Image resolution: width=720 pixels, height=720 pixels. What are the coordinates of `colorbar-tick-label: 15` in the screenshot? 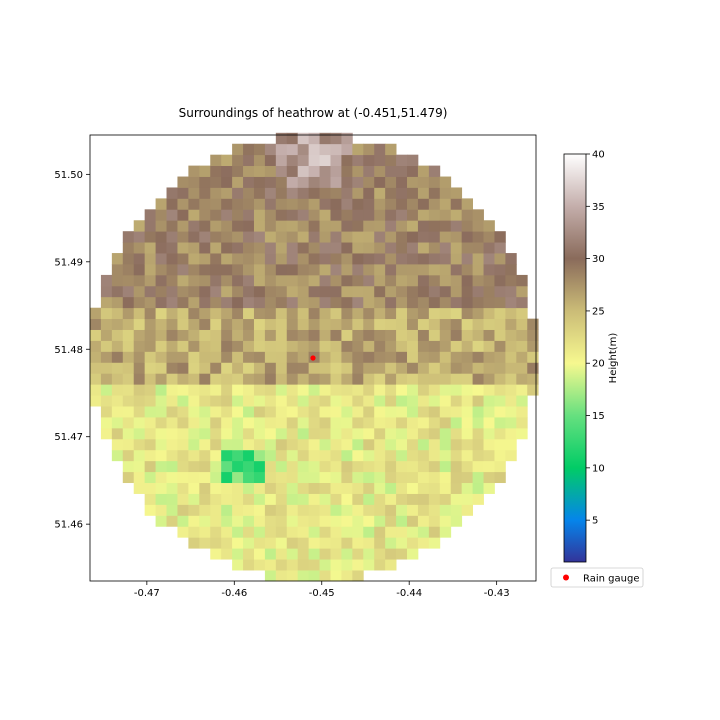 It's located at (598, 416).